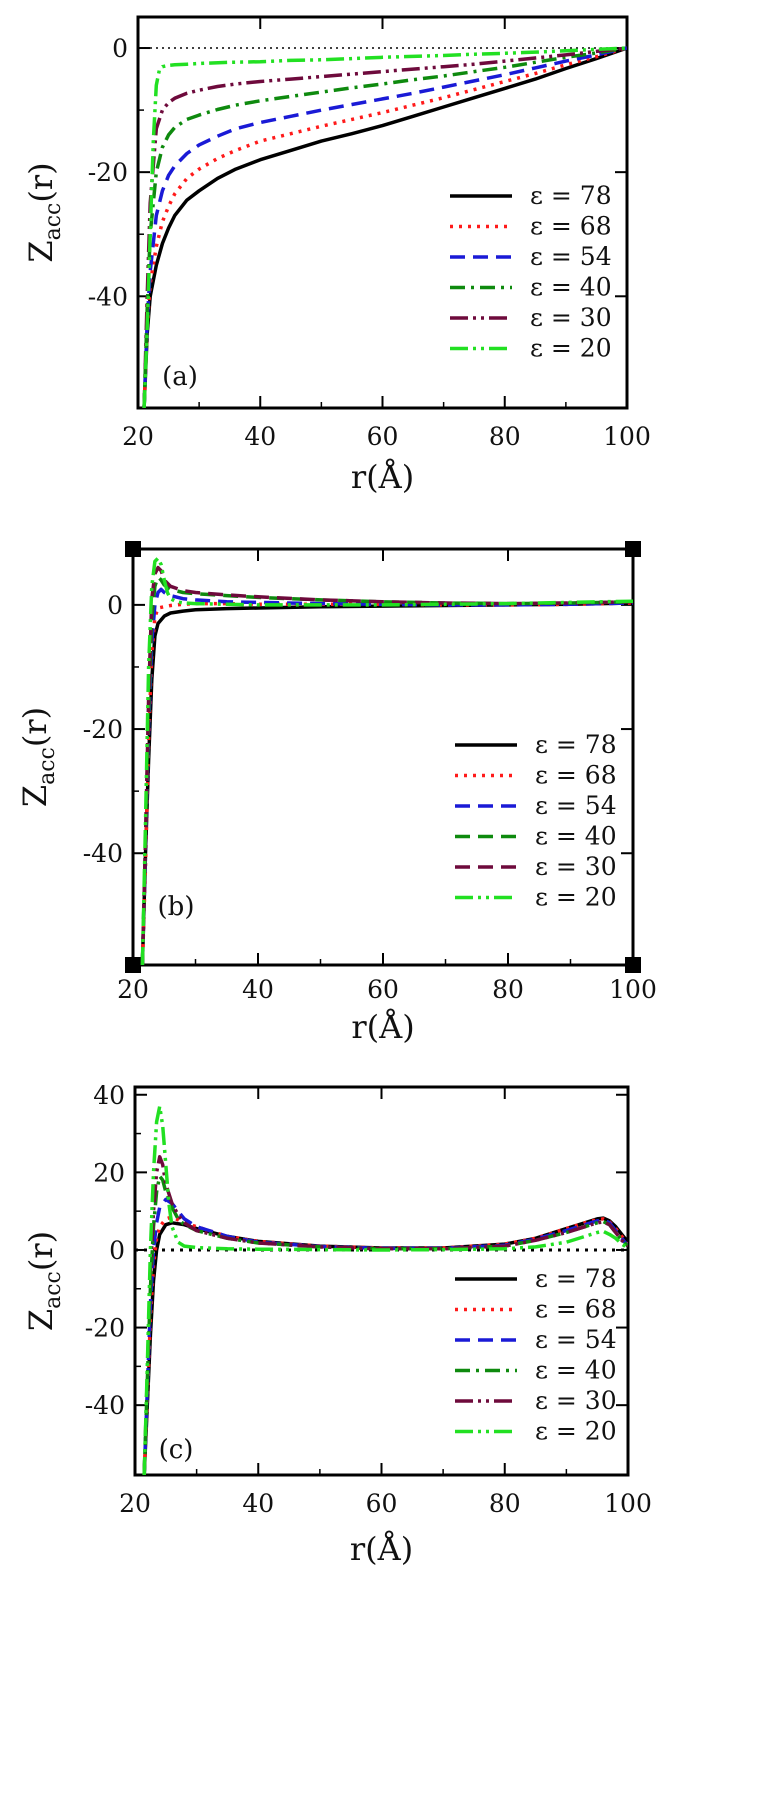 The image size is (774, 1812). Describe the element at coordinates (109, 1095) in the screenshot. I see `y-tick-label: 40` at that location.